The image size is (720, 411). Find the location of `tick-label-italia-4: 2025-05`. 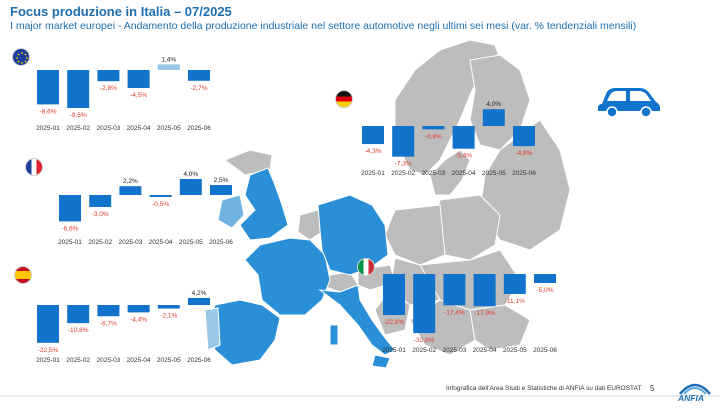

tick-label-italia-4: 2025-05 is located at coordinates (515, 350).